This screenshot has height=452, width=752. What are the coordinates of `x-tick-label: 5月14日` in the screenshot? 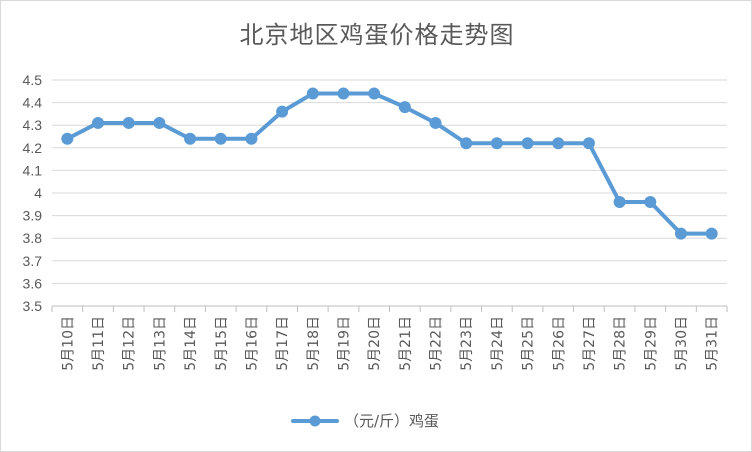 It's located at (191, 343).